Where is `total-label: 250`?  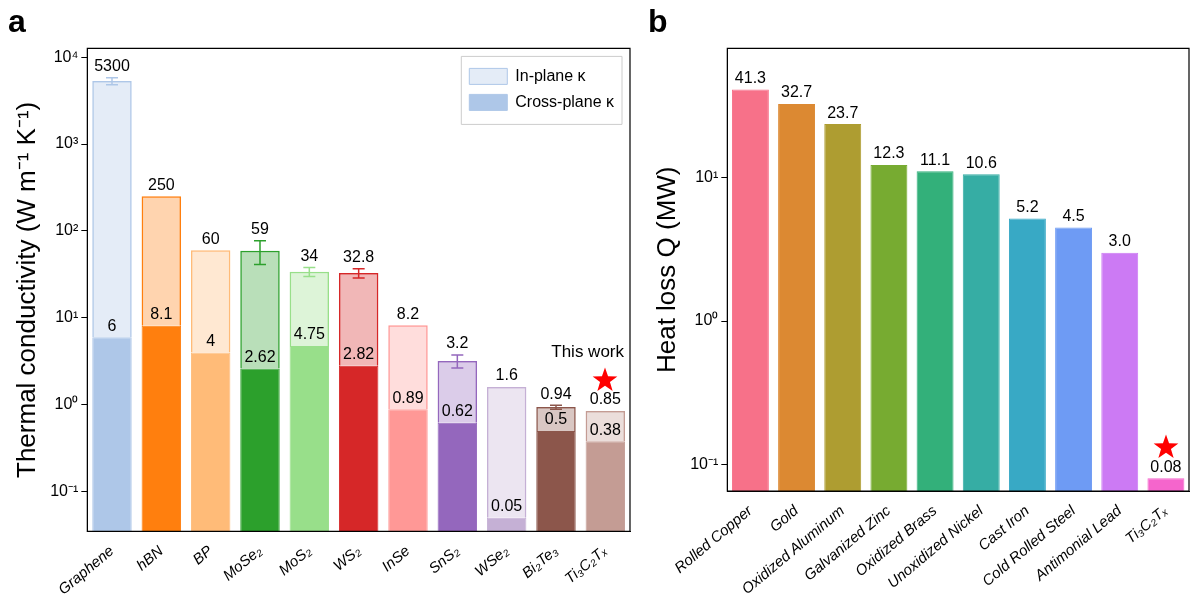
total-label: 250 is located at coordinates (161, 184).